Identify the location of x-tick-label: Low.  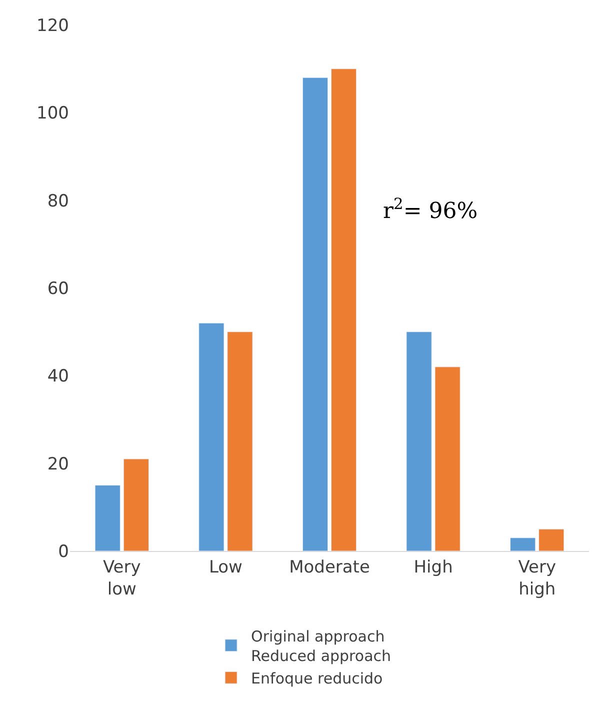
(225, 567).